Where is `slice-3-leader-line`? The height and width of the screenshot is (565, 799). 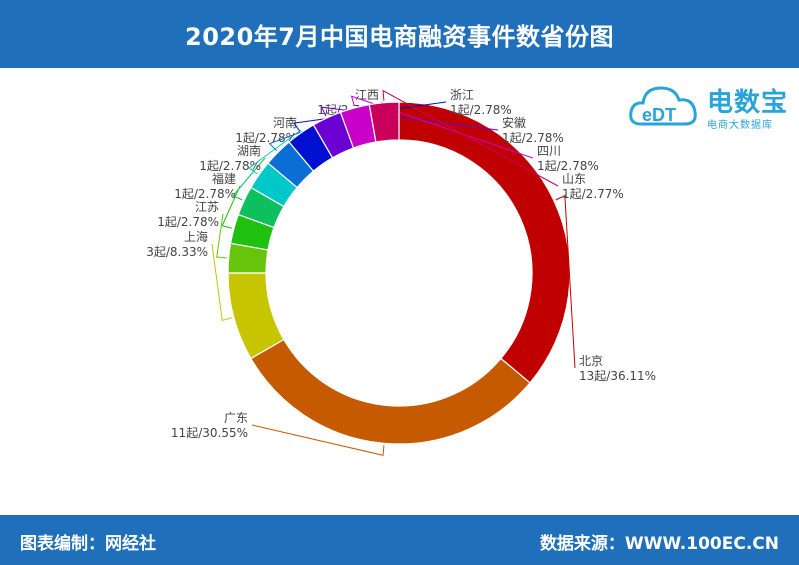
slice-3-leader-line is located at coordinates (221, 236).